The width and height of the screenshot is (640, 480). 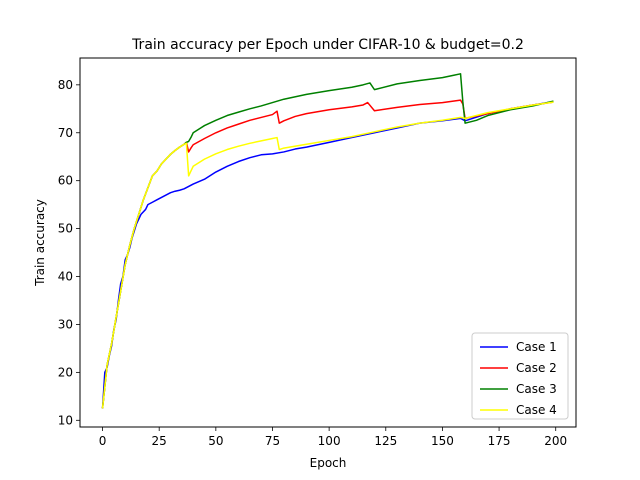 I want to click on x-tick-label: 100, so click(x=329, y=441).